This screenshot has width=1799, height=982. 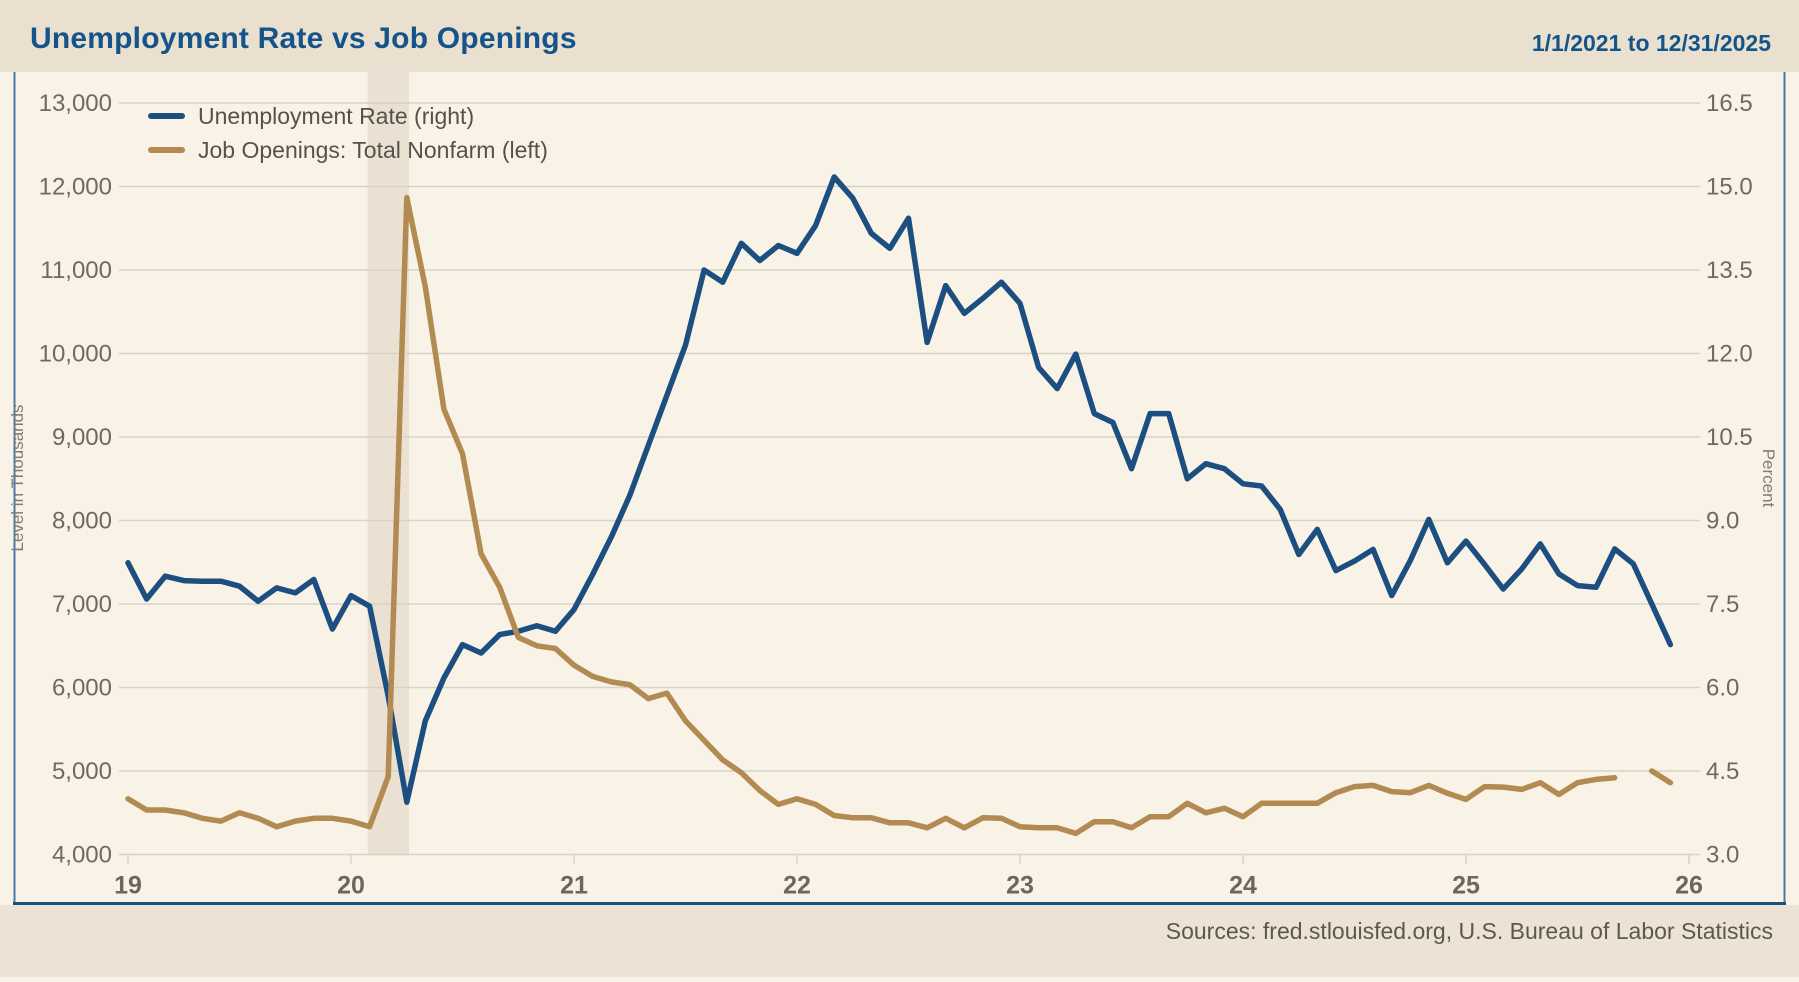 What do you see at coordinates (1729, 187) in the screenshot?
I see `right-axis-tick-label: 15.0` at bounding box center [1729, 187].